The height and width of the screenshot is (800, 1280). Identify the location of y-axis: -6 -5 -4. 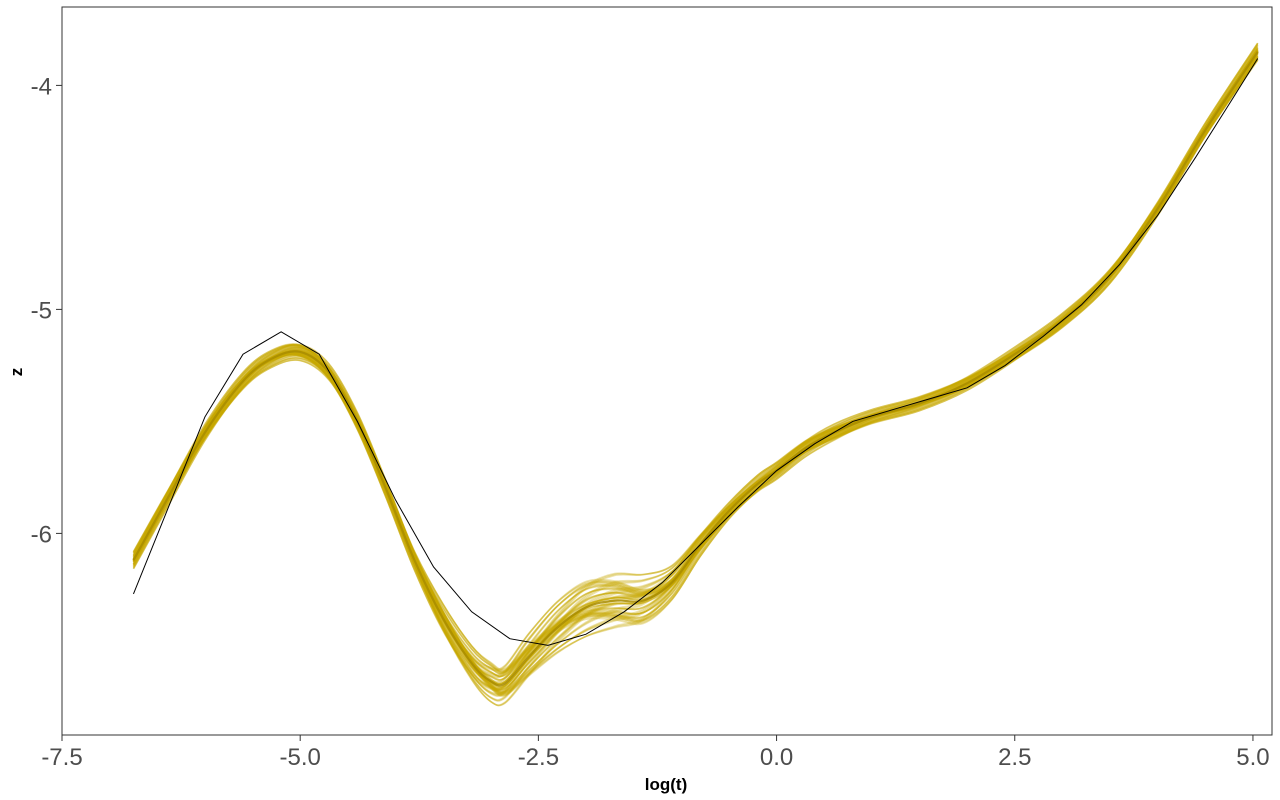
(46, 310).